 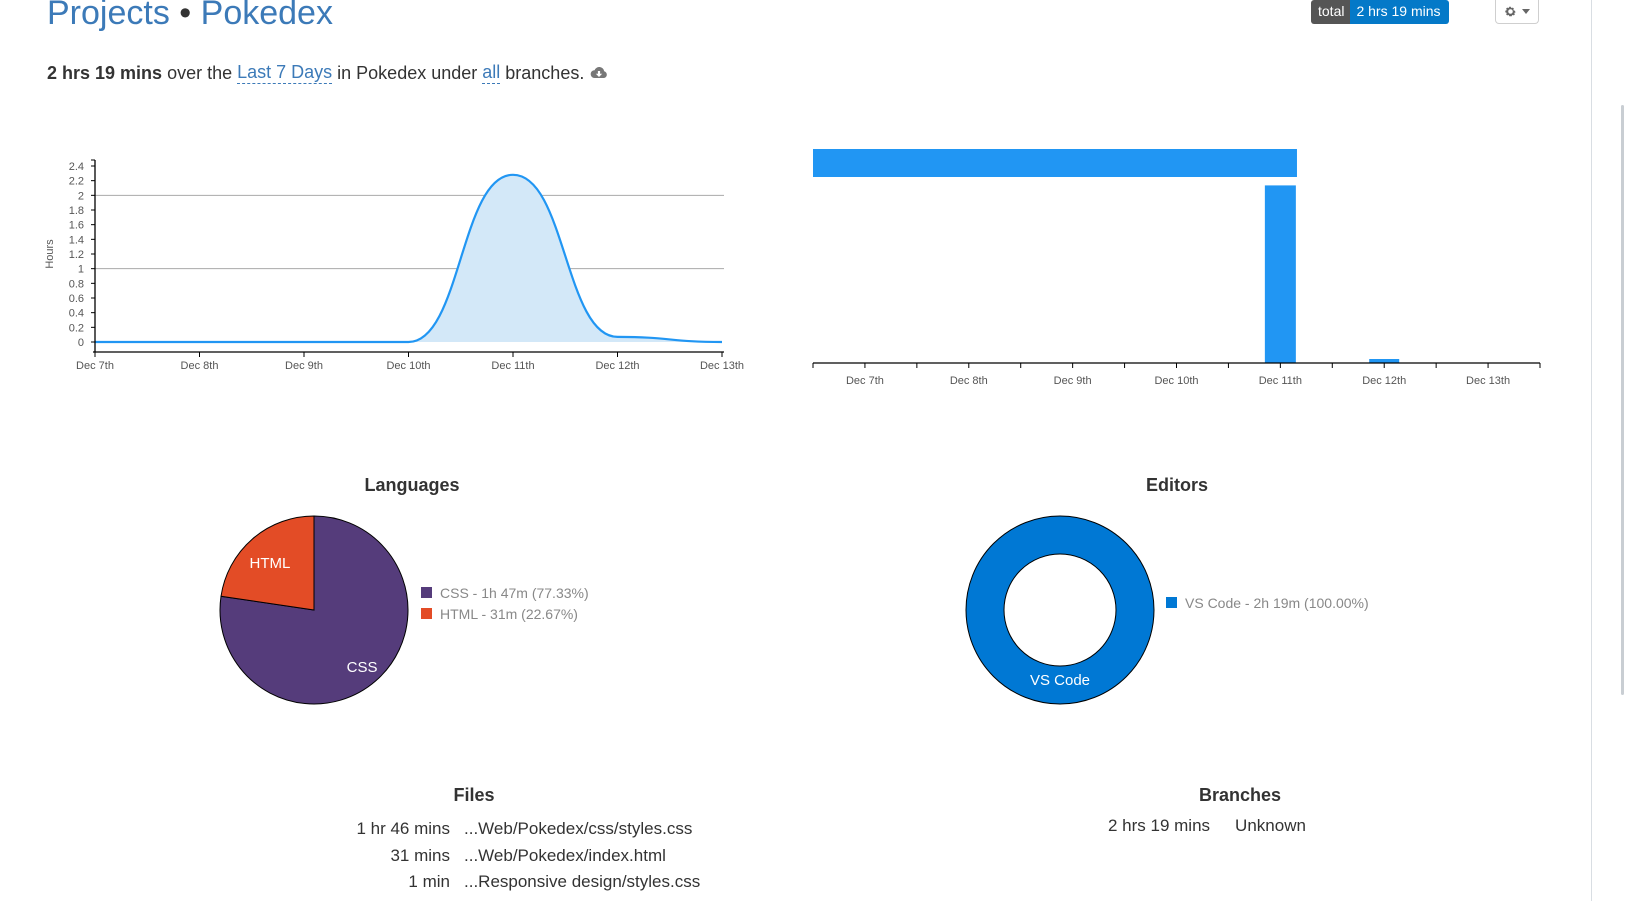 What do you see at coordinates (1270, 825) in the screenshot?
I see `branch-name: Unknown` at bounding box center [1270, 825].